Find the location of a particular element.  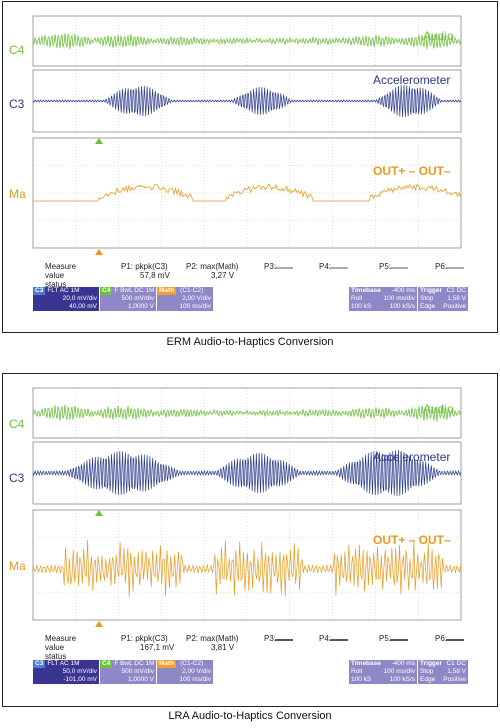

p2-value: 3,27 V is located at coordinates (222, 275).